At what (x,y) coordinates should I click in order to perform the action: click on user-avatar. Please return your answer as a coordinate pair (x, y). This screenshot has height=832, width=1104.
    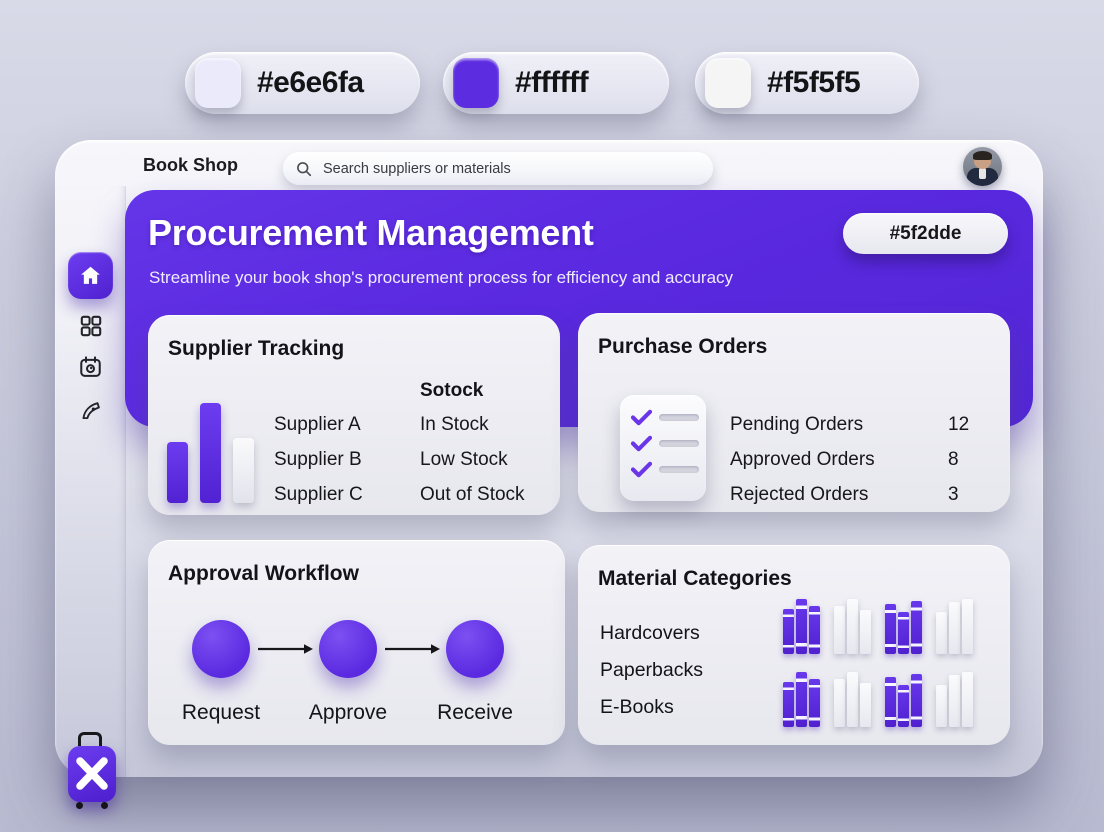
    Looking at the image, I should click on (982, 166).